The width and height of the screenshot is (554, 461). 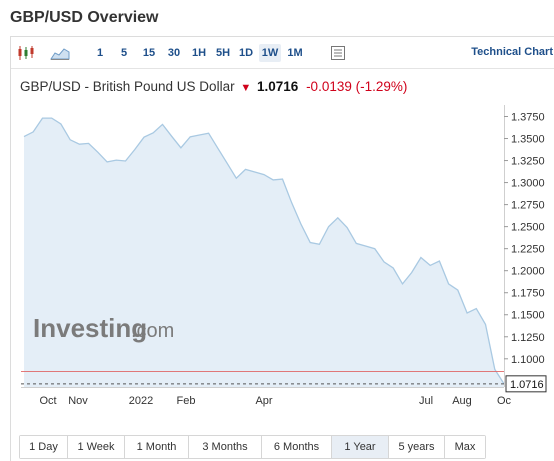 What do you see at coordinates (338, 53) in the screenshot?
I see `settings-panel-icon` at bounding box center [338, 53].